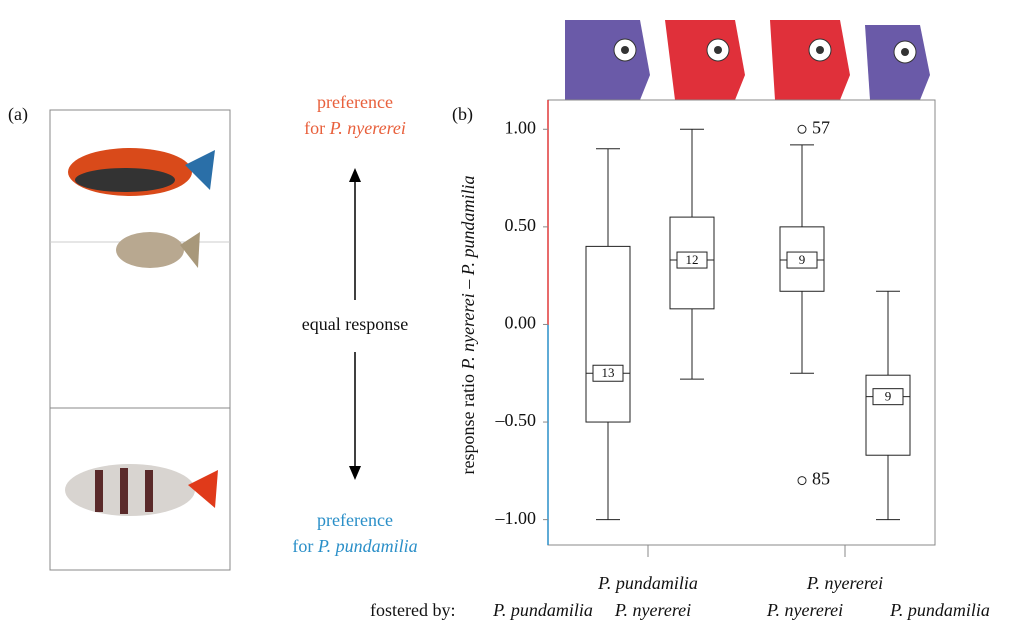  I want to click on ylabel-part: –, so click(468, 284).